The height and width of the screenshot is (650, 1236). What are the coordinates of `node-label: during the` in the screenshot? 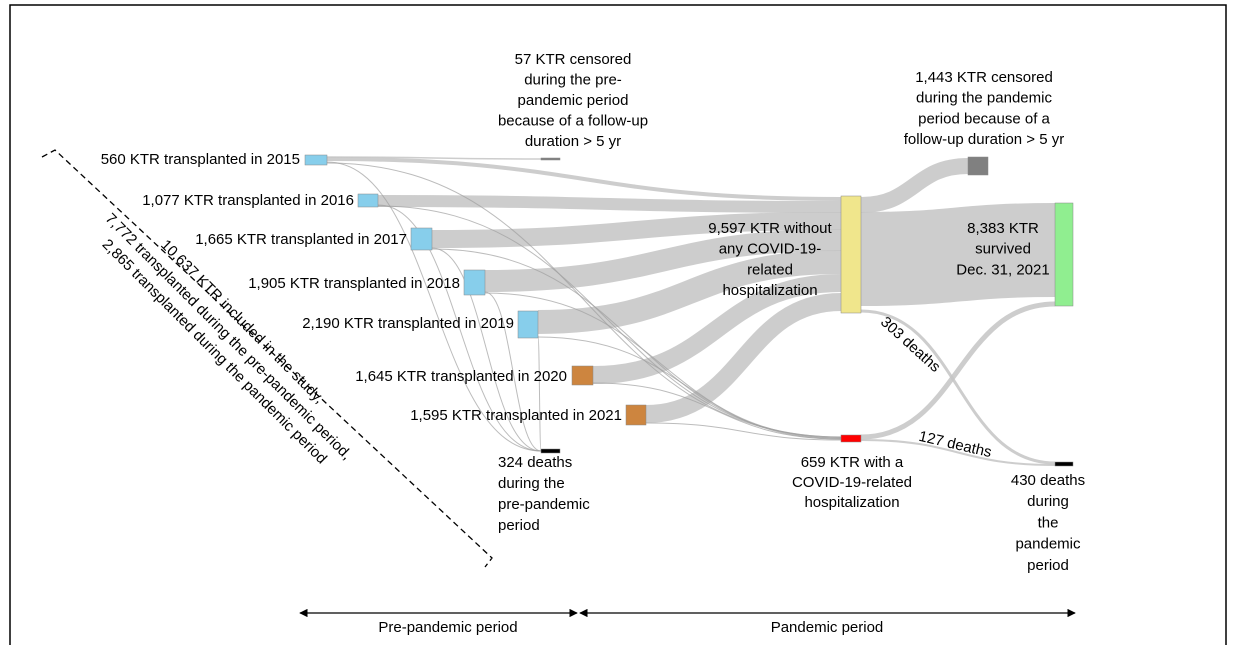 It's located at (531, 483).